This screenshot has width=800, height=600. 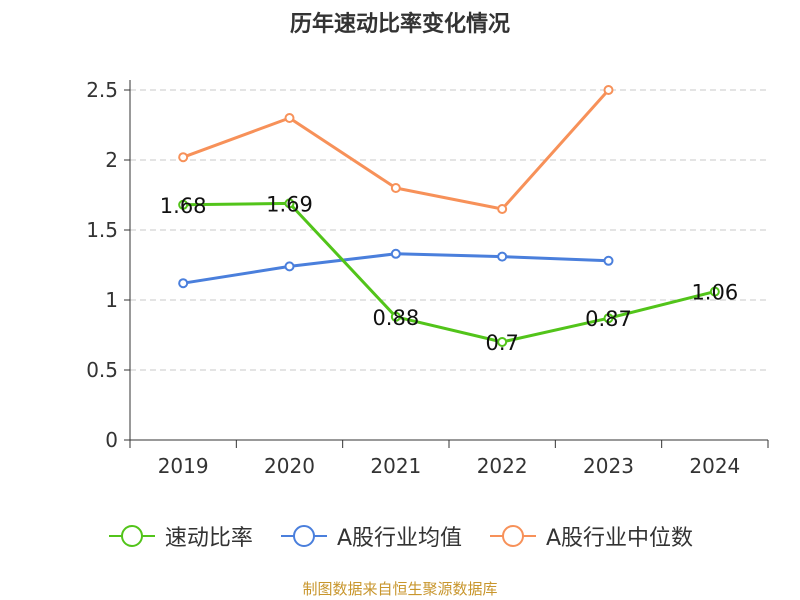 What do you see at coordinates (111, 440) in the screenshot?
I see `y-tick-label: 0` at bounding box center [111, 440].